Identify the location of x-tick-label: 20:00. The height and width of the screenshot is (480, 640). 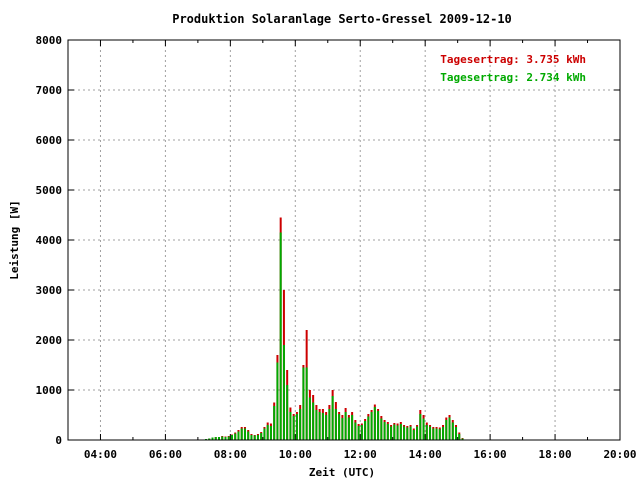
(619, 454).